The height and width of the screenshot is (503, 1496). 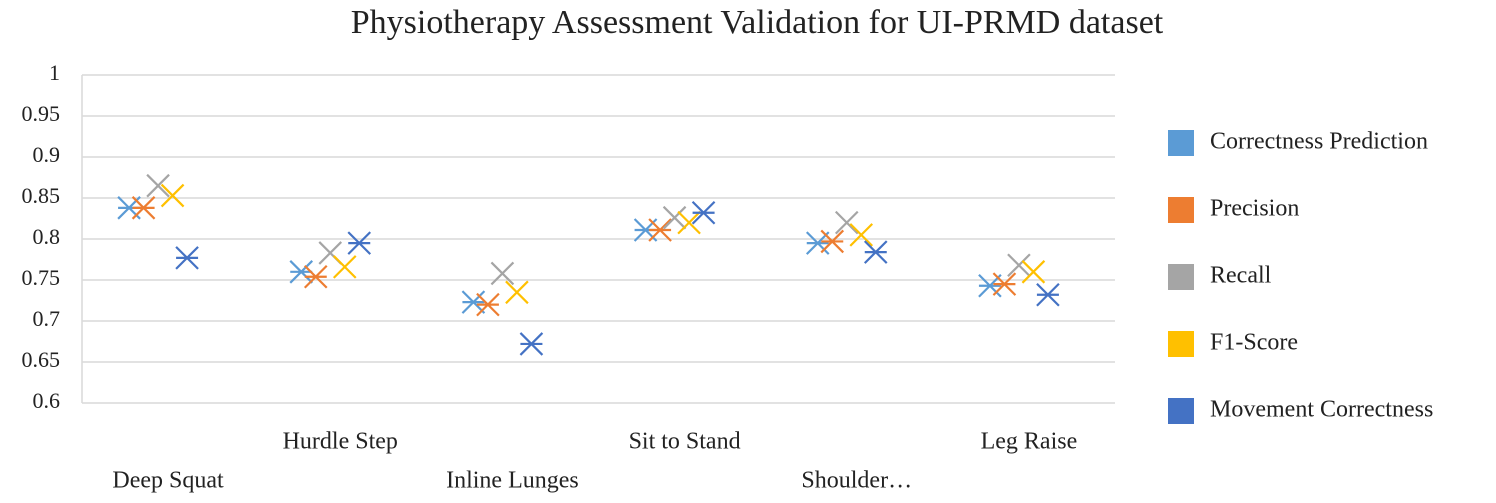 I want to click on legend-label: Correctness Prediction, so click(x=1319, y=142).